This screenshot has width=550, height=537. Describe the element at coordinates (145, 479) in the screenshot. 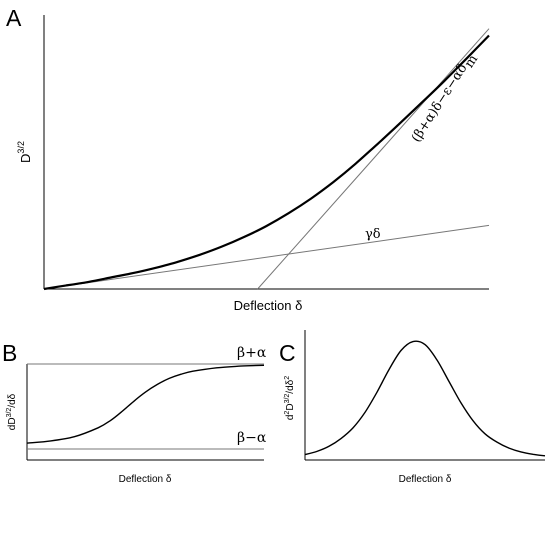

I see `panel-b-xlabel: Deflection δ` at that location.